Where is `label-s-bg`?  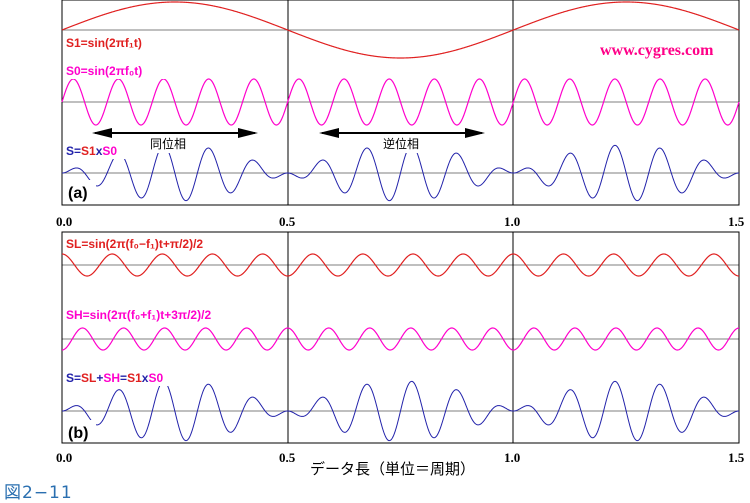 label-s-bg is located at coordinates (97, 150).